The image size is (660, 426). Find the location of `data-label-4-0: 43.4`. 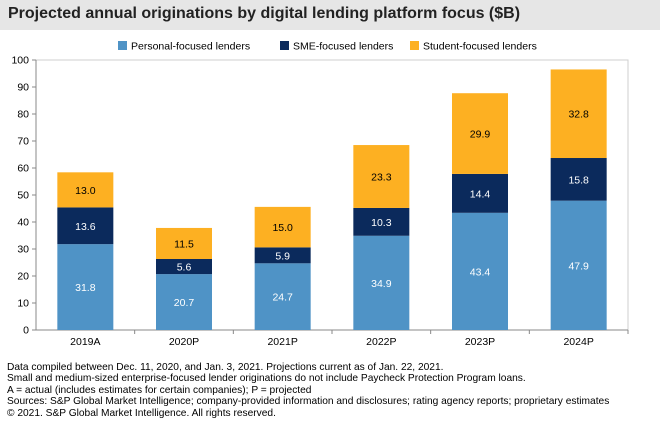

data-label-4-0: 43.4 is located at coordinates (480, 272).